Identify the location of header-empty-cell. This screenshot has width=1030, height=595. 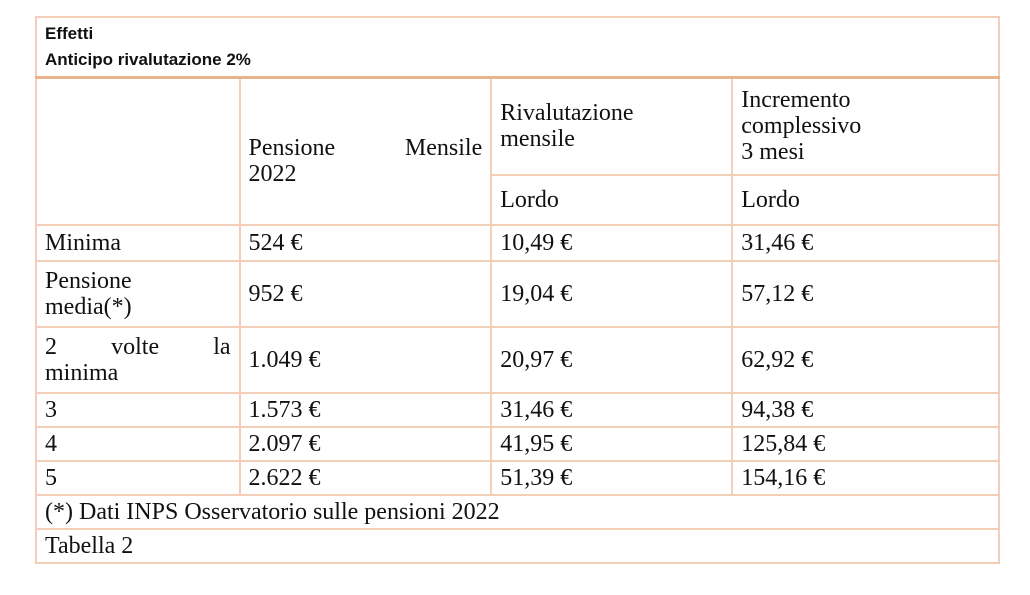
(138, 151).